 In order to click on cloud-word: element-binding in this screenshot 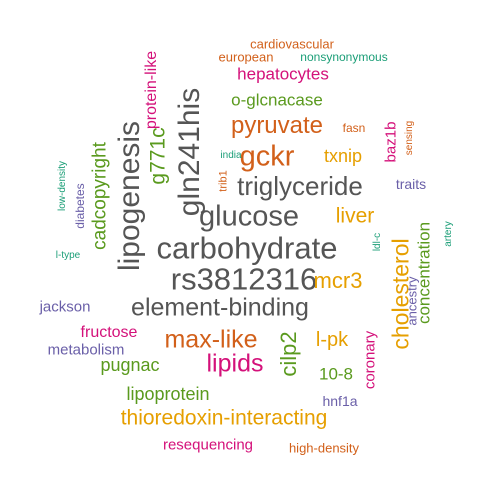, I will do `click(220, 307)`.